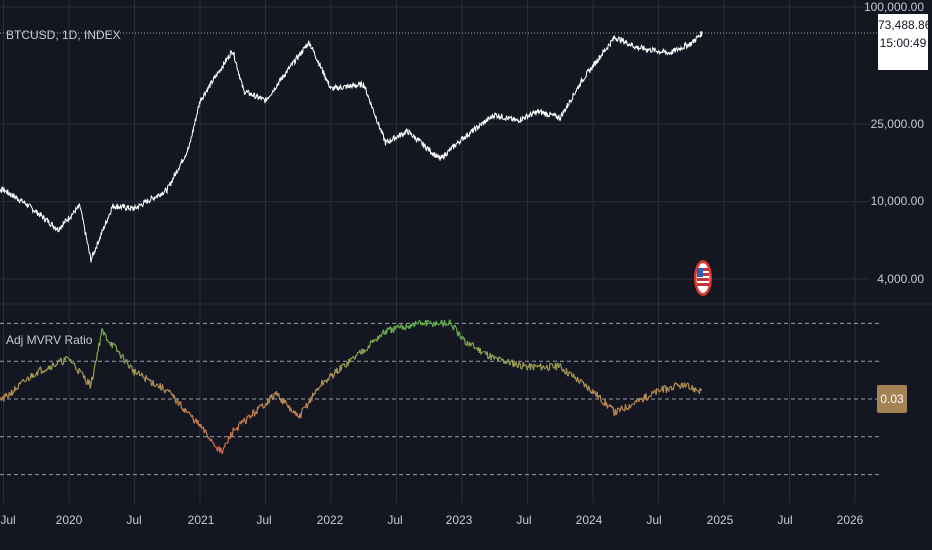 The width and height of the screenshot is (932, 550). I want to click on price-axis-label: 25,000.00, so click(897, 124).